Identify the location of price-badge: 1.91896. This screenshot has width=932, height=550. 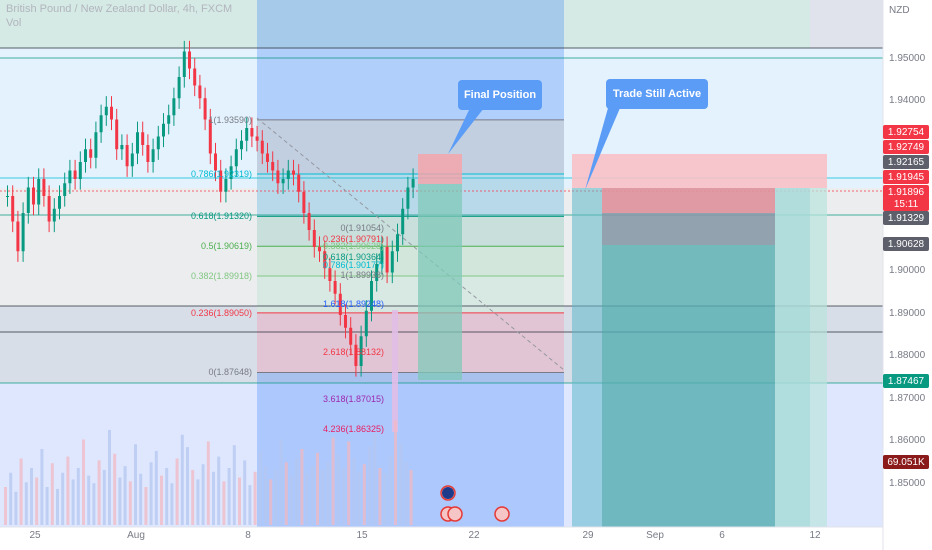
(906, 192).